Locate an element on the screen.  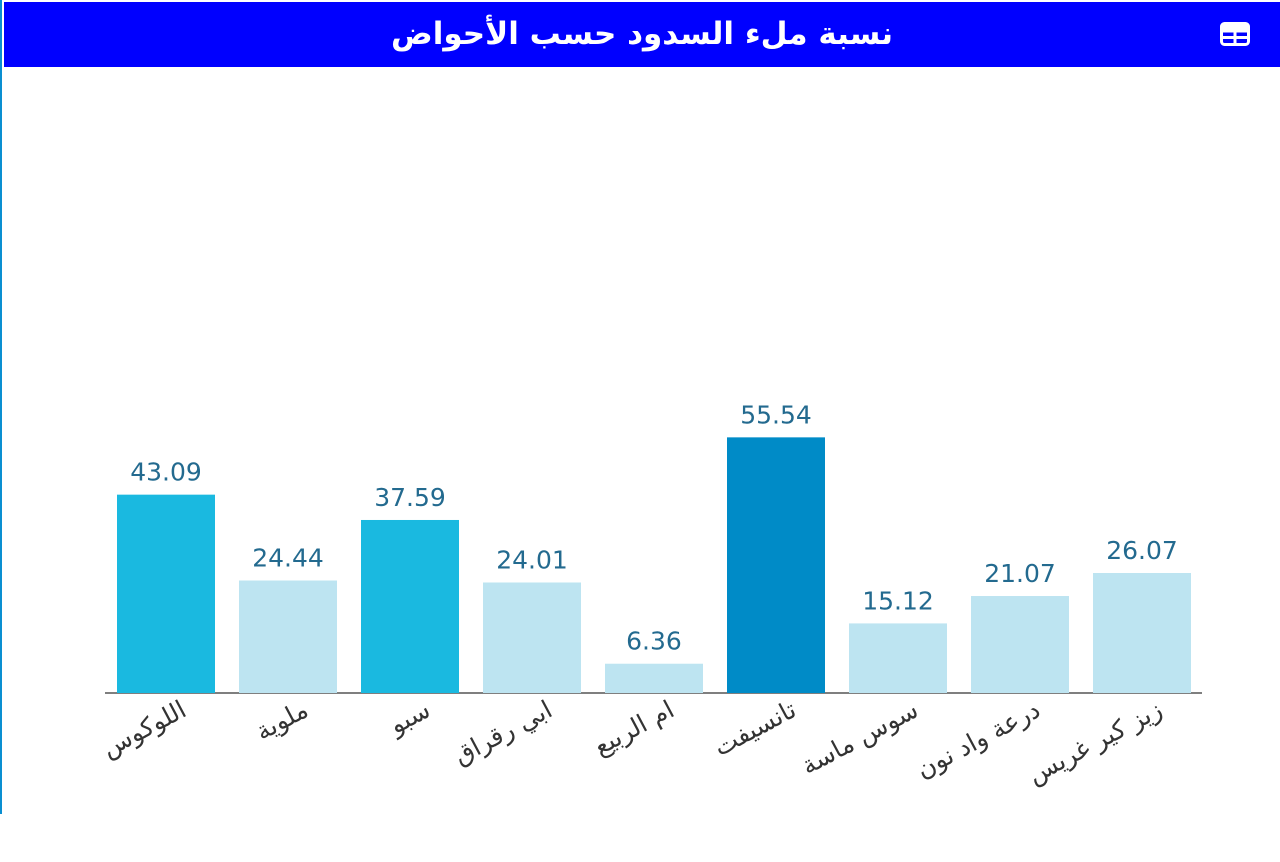
value-label: 6.36 is located at coordinates (654, 641).